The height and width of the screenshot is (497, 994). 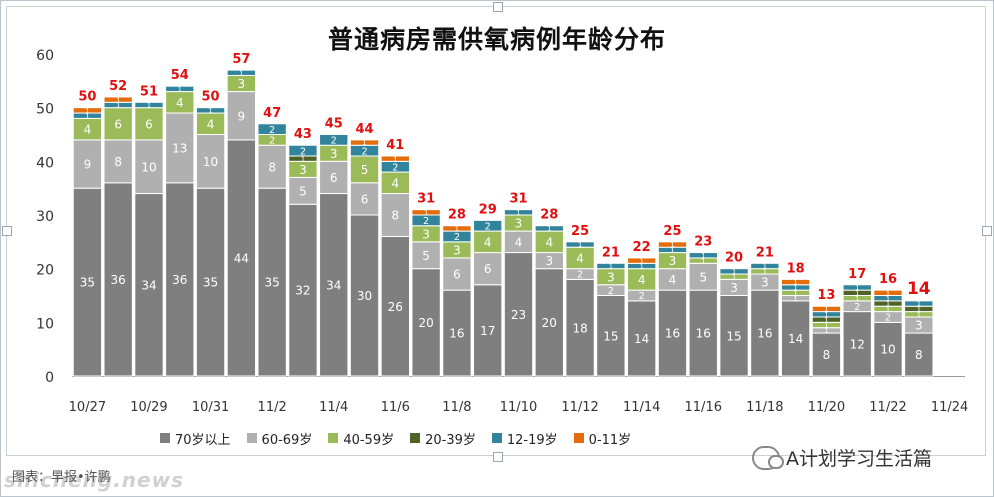 What do you see at coordinates (303, 191) in the screenshot?
I see `bar-segment-label: 5` at bounding box center [303, 191].